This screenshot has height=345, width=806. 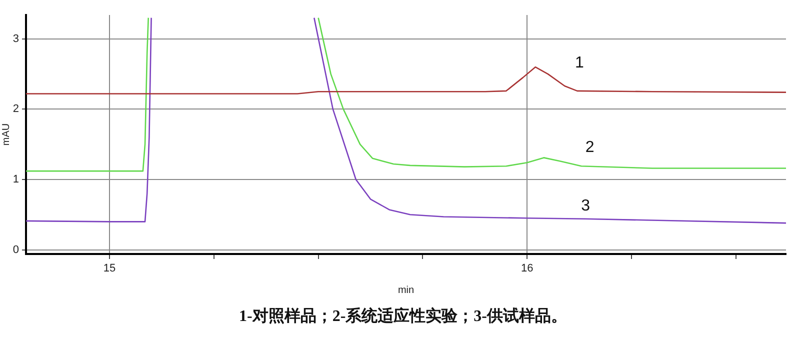 What do you see at coordinates (15, 180) in the screenshot?
I see `y-tick-label: 1` at bounding box center [15, 180].